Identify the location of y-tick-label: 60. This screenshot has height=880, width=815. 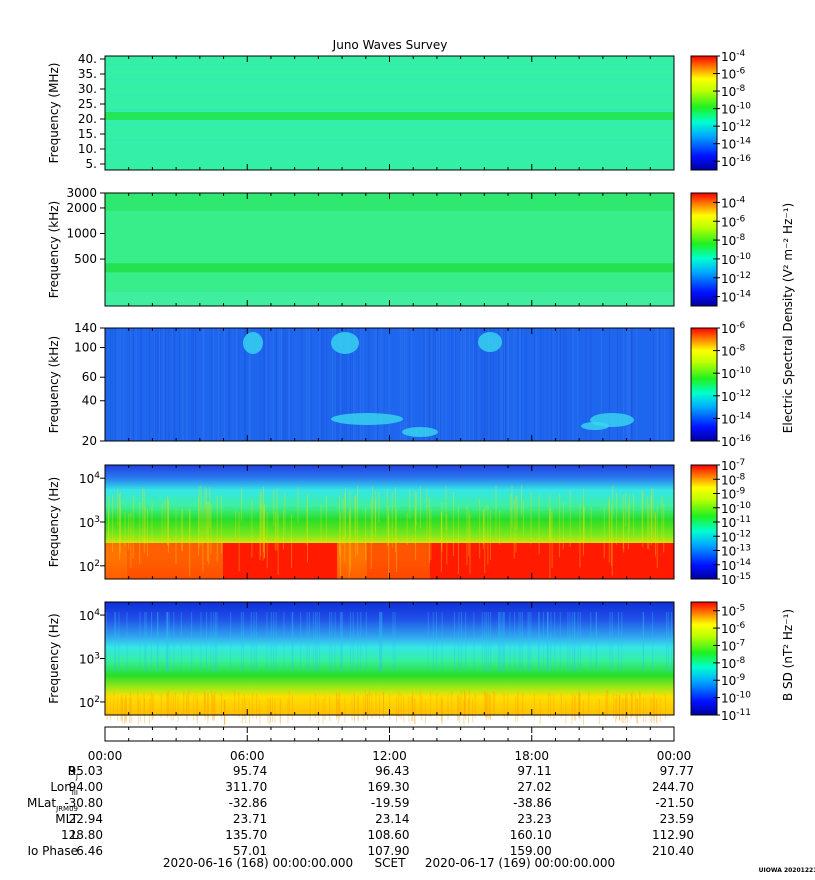
(89, 377).